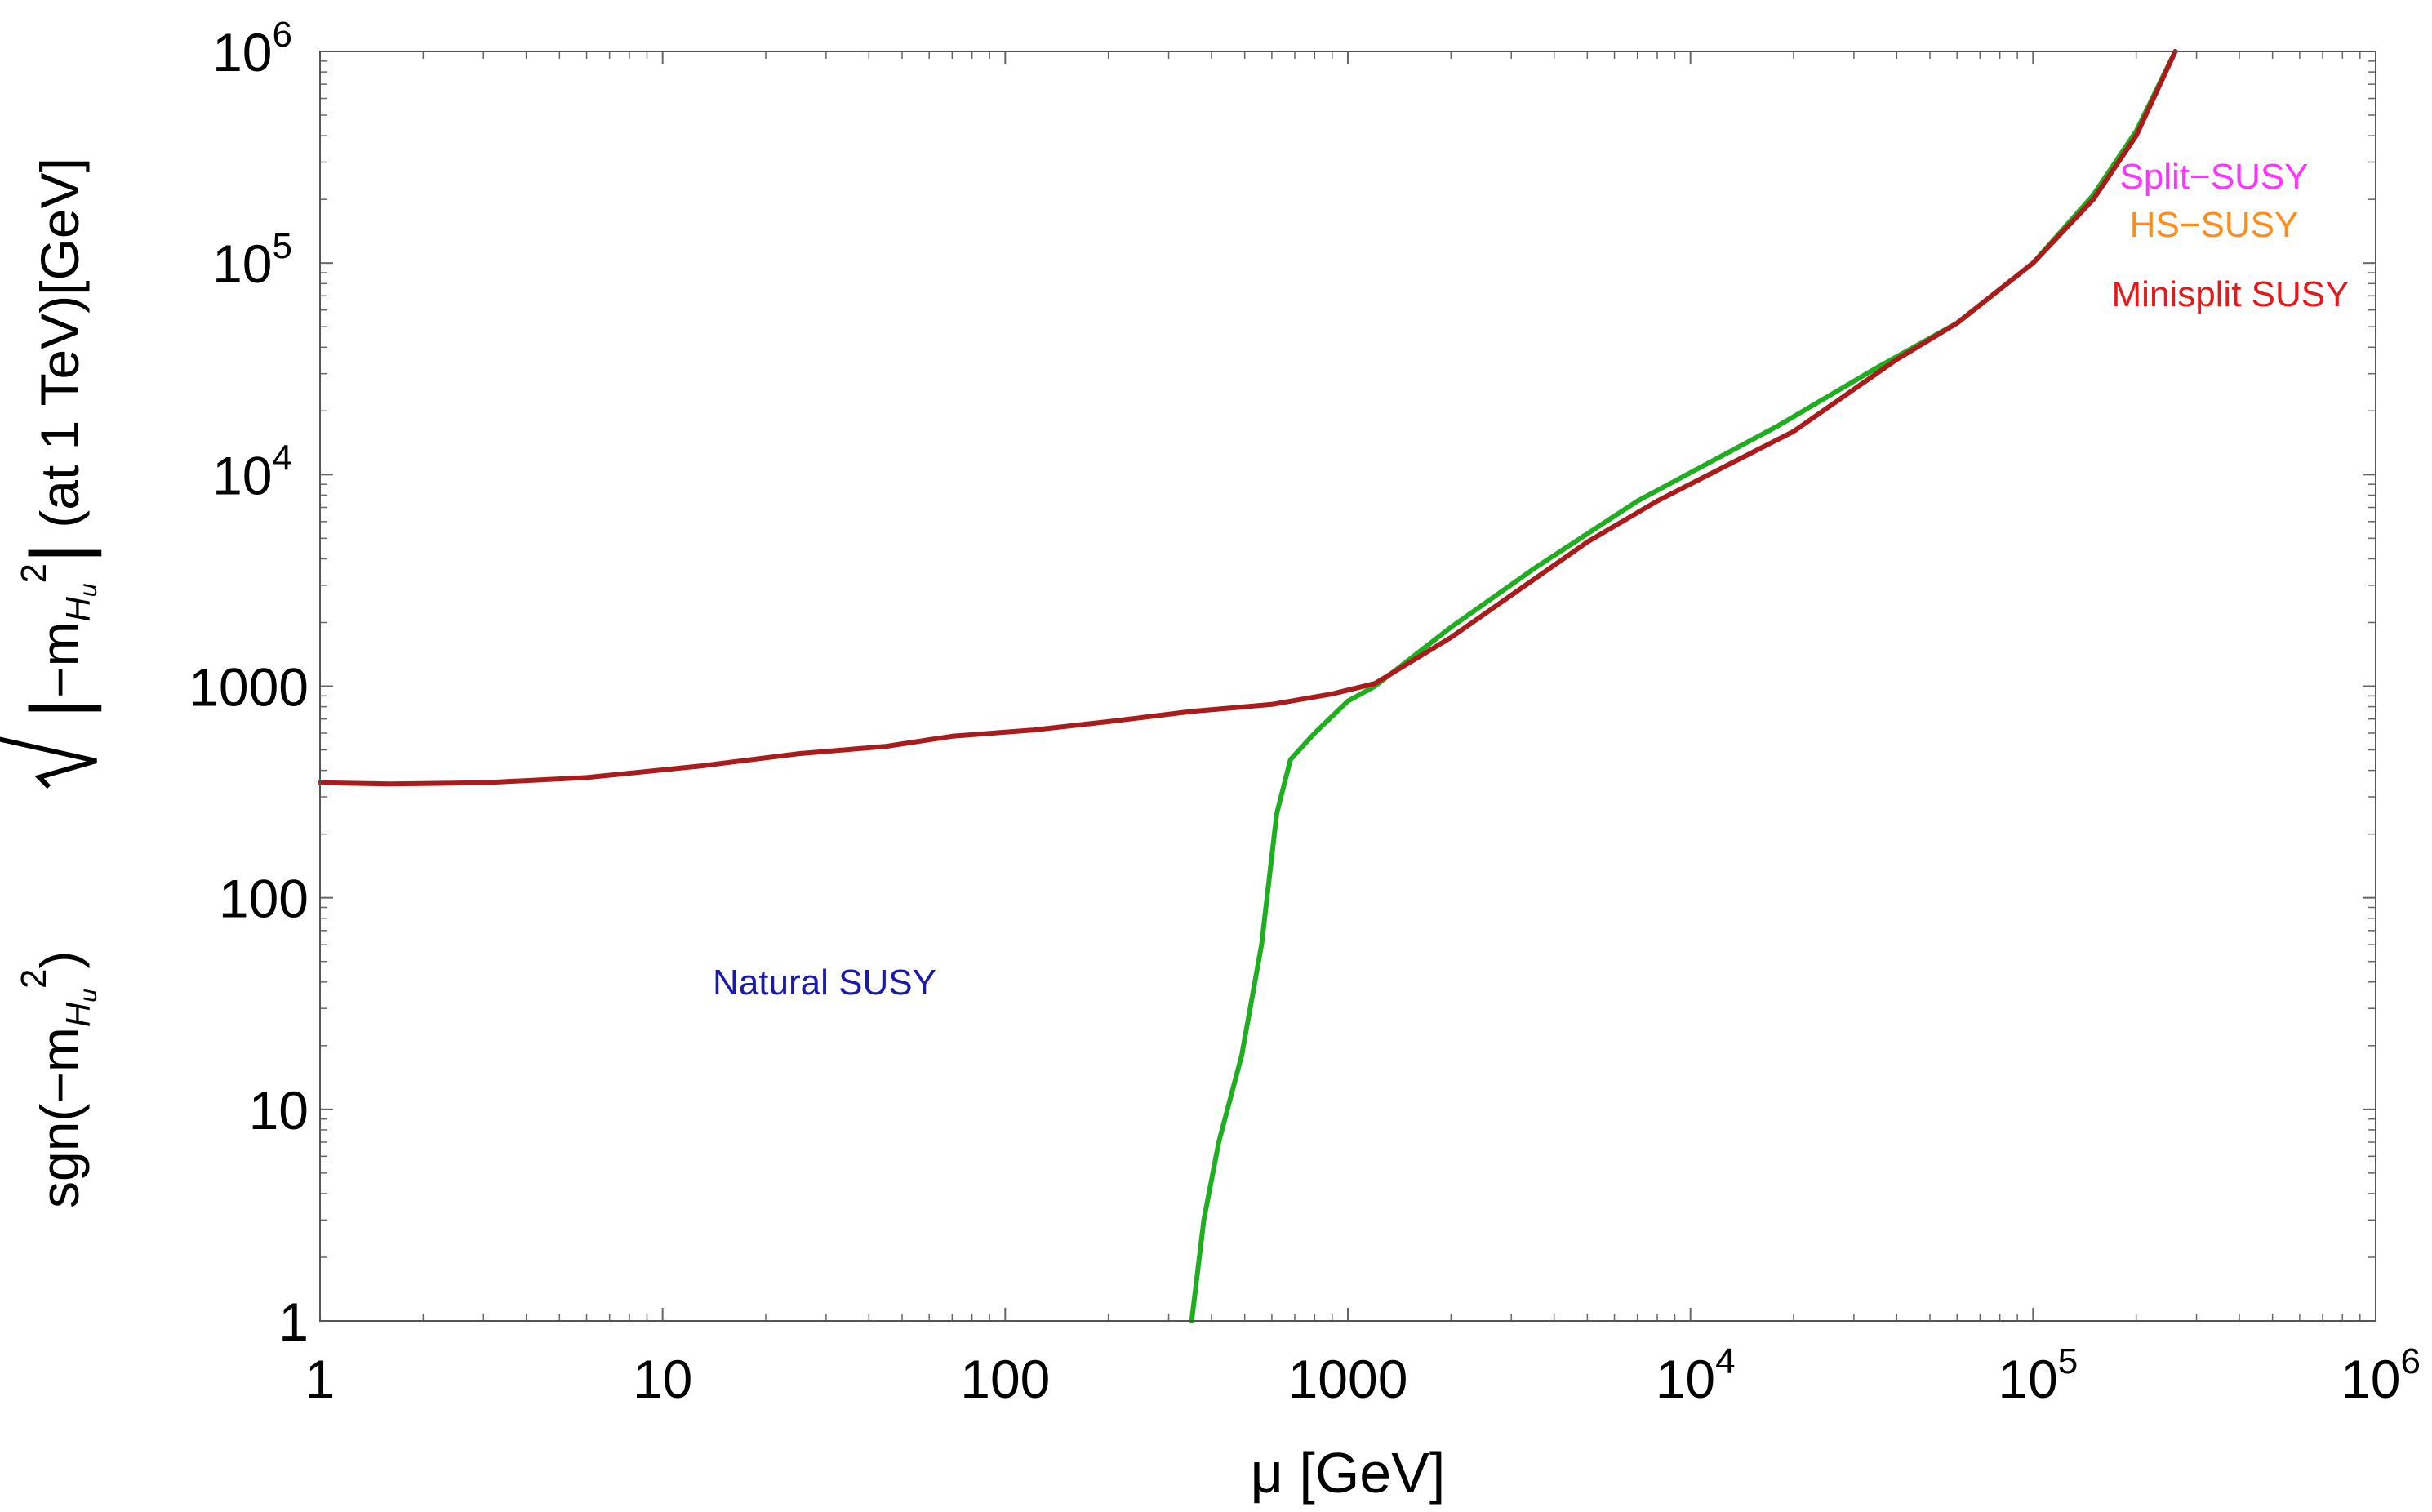 This screenshot has width=2432, height=1512. What do you see at coordinates (662, 1379) in the screenshot?
I see `x-tick-label: 10` at bounding box center [662, 1379].